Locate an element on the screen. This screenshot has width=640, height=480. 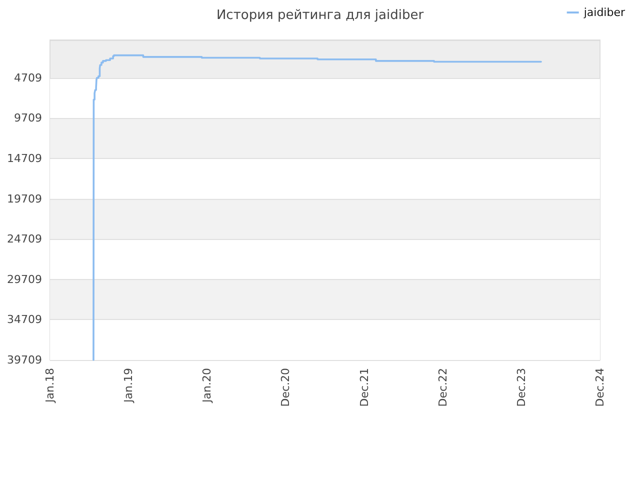
legend-label: jaidiber is located at coordinates (604, 12).